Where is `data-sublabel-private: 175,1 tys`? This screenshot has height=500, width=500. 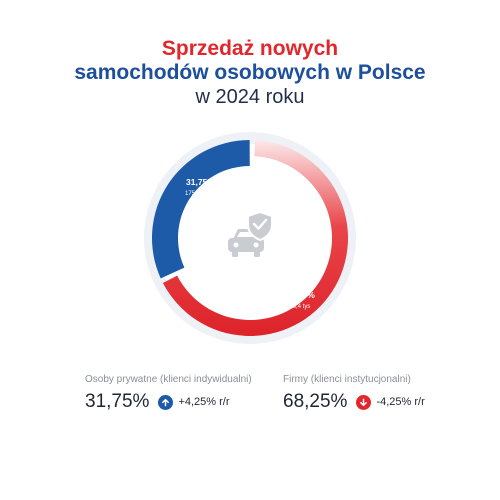
data-sublabel-private: 175,1 tys is located at coordinates (197, 194).